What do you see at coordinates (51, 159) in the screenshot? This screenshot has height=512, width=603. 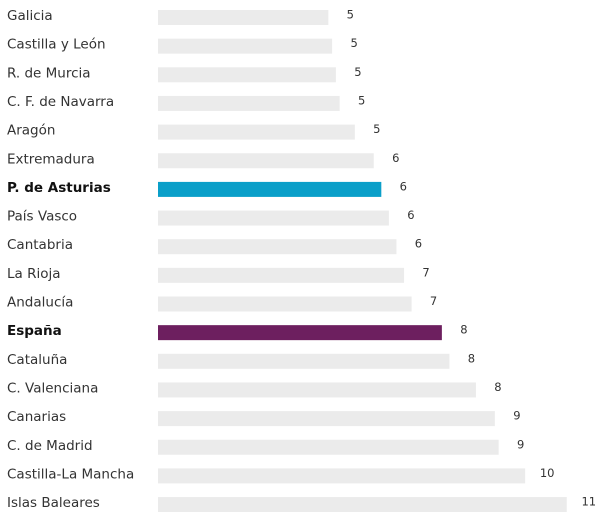 I see `category-label: Extremadura` at bounding box center [51, 159].